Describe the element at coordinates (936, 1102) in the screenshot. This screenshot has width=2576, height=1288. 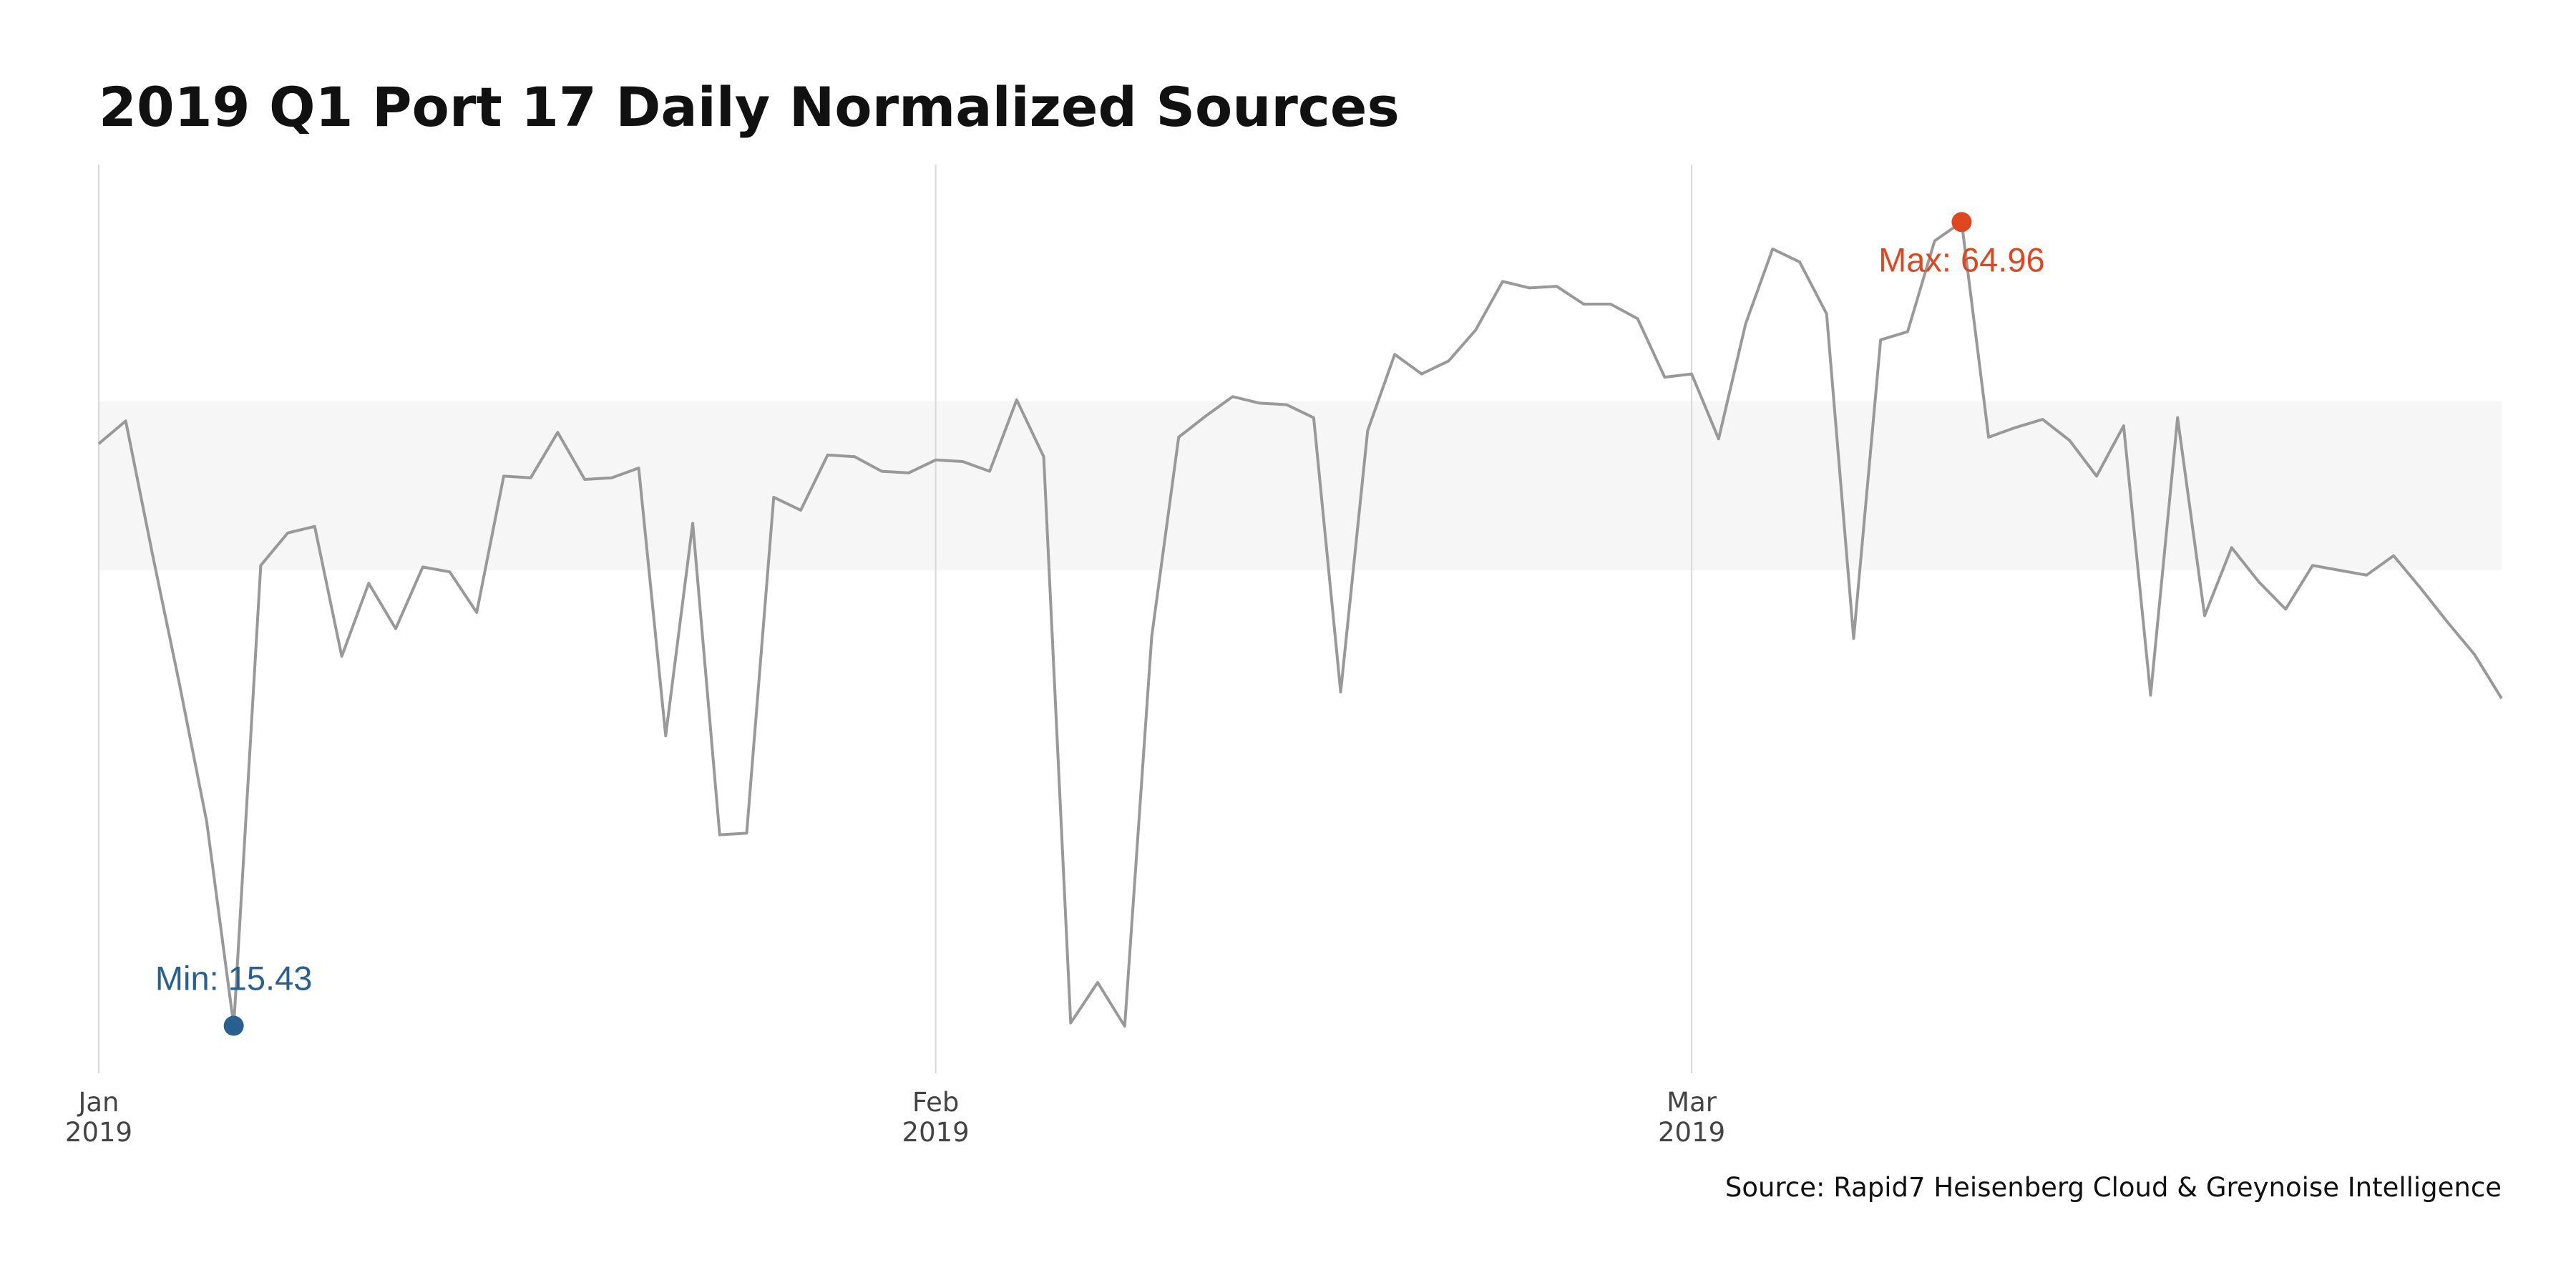
I see `x-tick-month: Feb` at that location.